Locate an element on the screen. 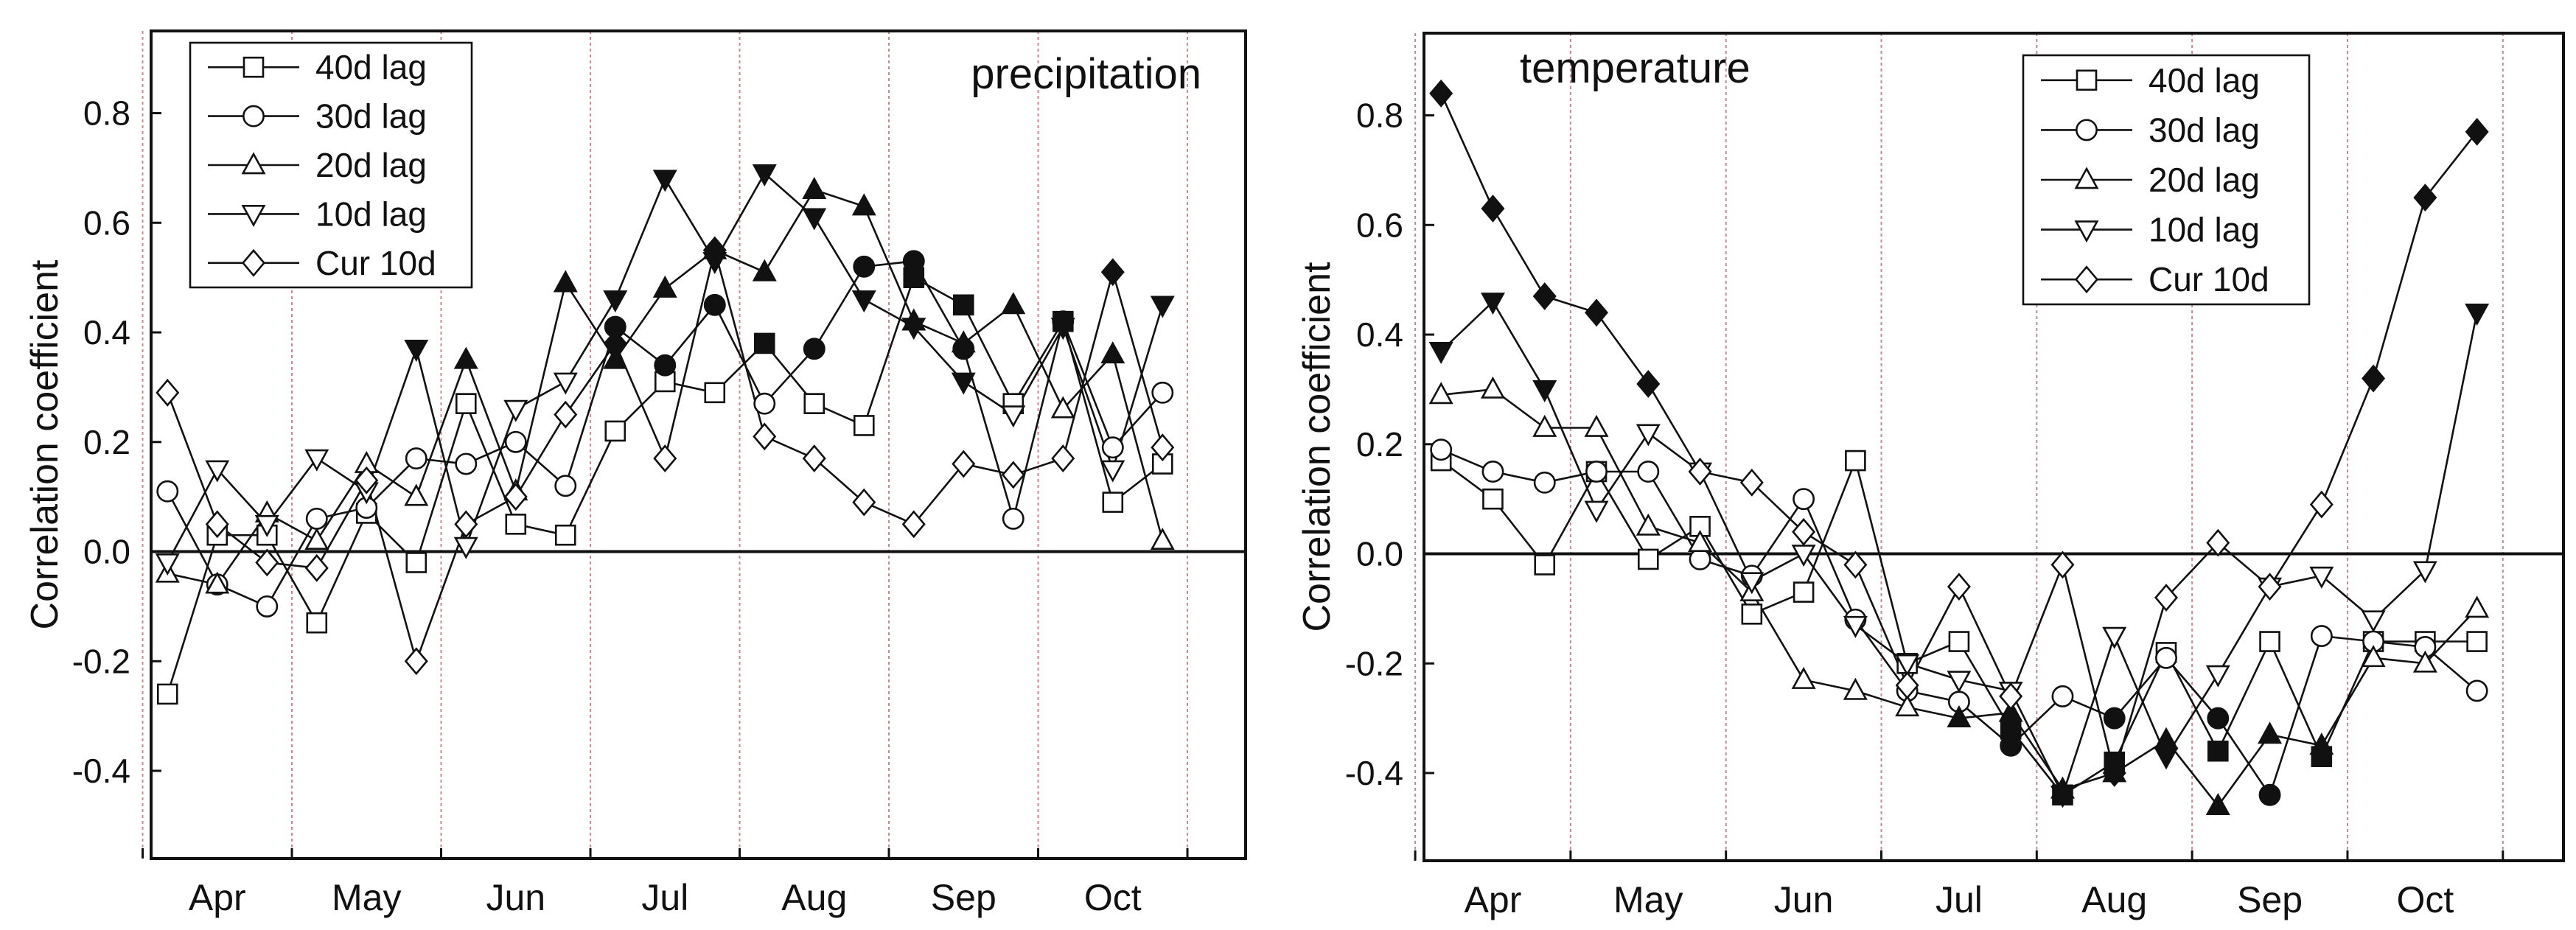 Image resolution: width=2576 pixels, height=930 pixels. panel-title: precipitation is located at coordinates (1086, 74).